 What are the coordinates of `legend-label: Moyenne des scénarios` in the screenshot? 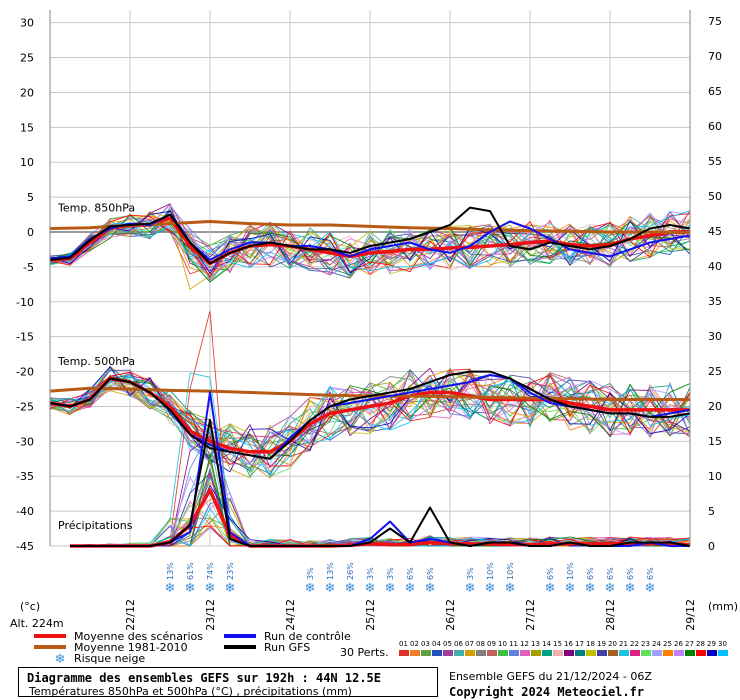 It's located at (138, 636).